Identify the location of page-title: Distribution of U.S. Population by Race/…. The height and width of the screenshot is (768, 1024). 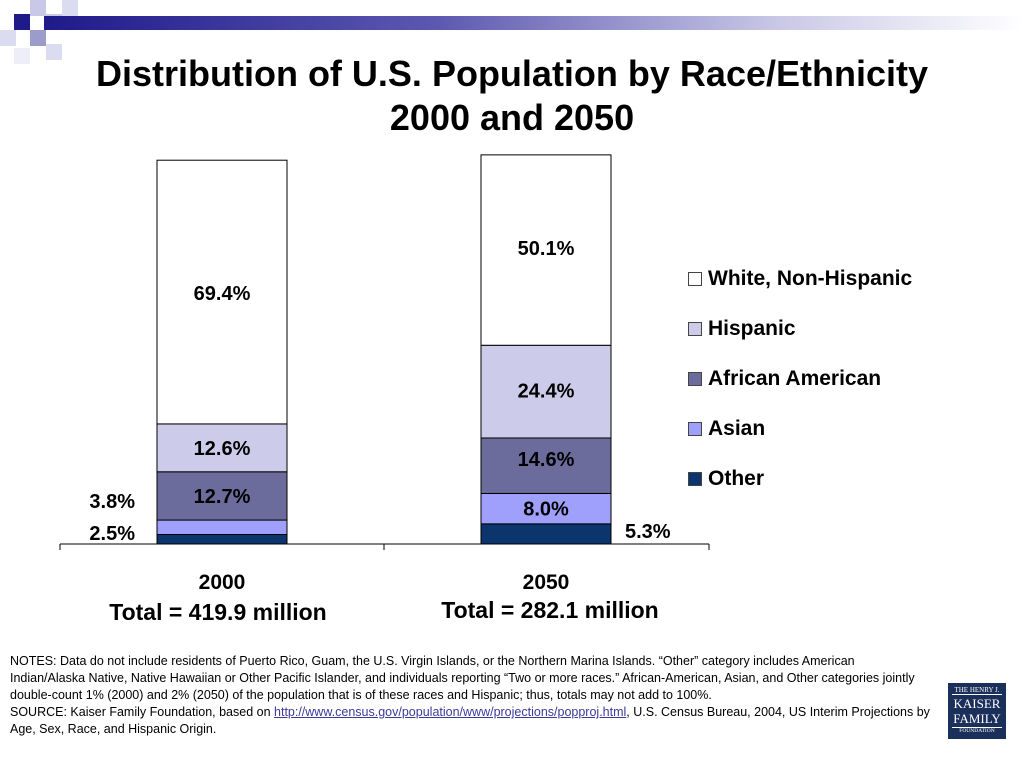
(512, 96).